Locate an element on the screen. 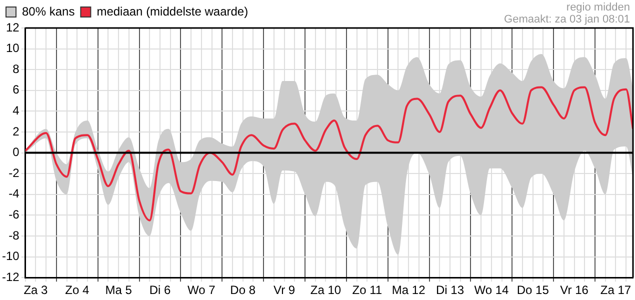 Image resolution: width=635 pixels, height=300 pixels. y-tick-label: 10 is located at coordinates (13, 48).